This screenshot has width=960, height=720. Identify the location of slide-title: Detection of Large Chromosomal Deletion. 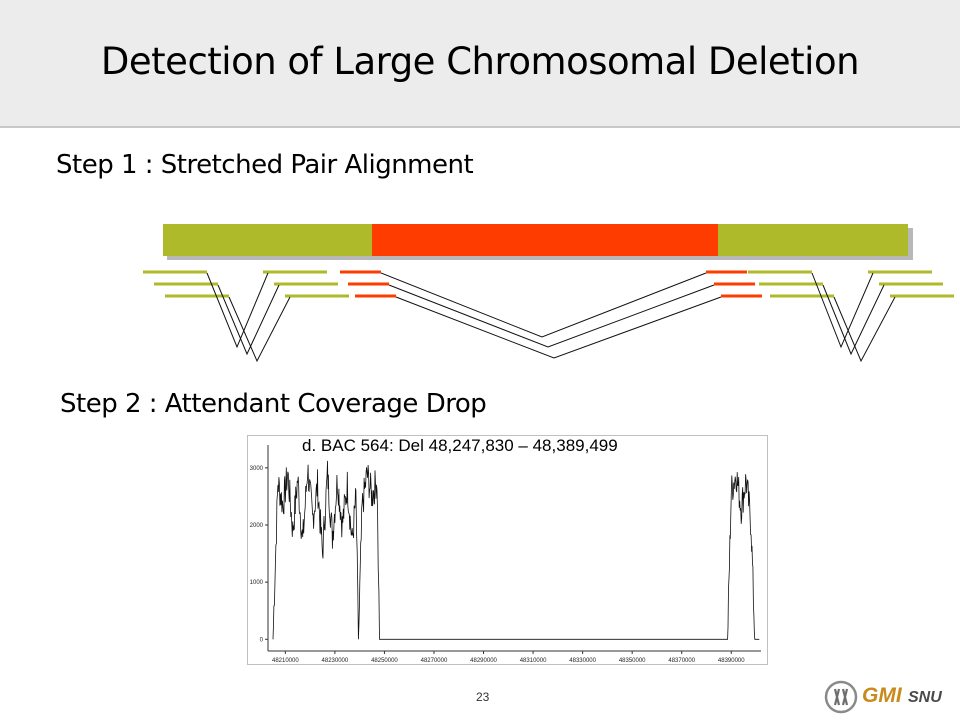
(480, 61).